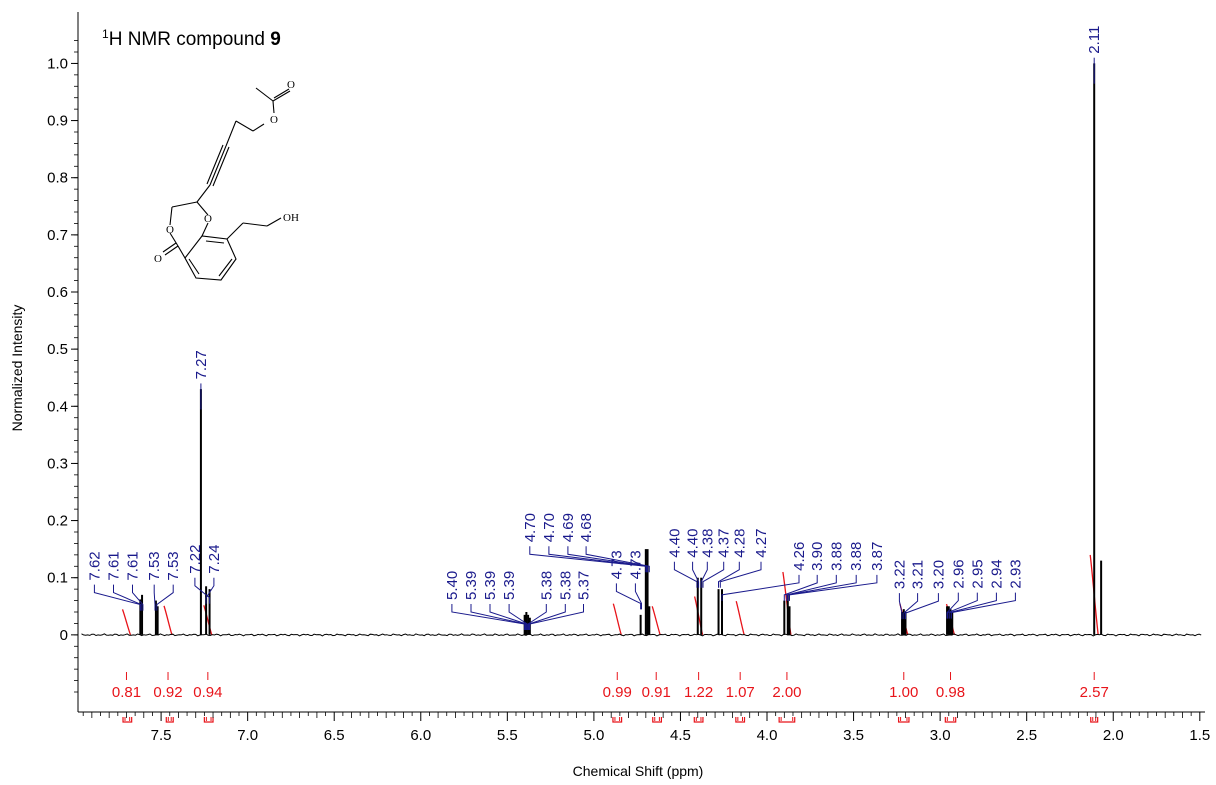  I want to click on x-tick-label: 3.0, so click(940, 735).